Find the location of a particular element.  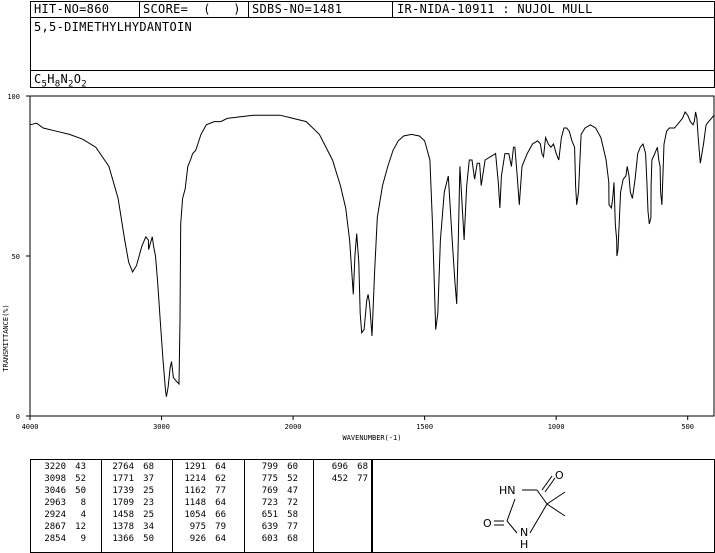

peak-transmittance: 34 is located at coordinates (148, 527).